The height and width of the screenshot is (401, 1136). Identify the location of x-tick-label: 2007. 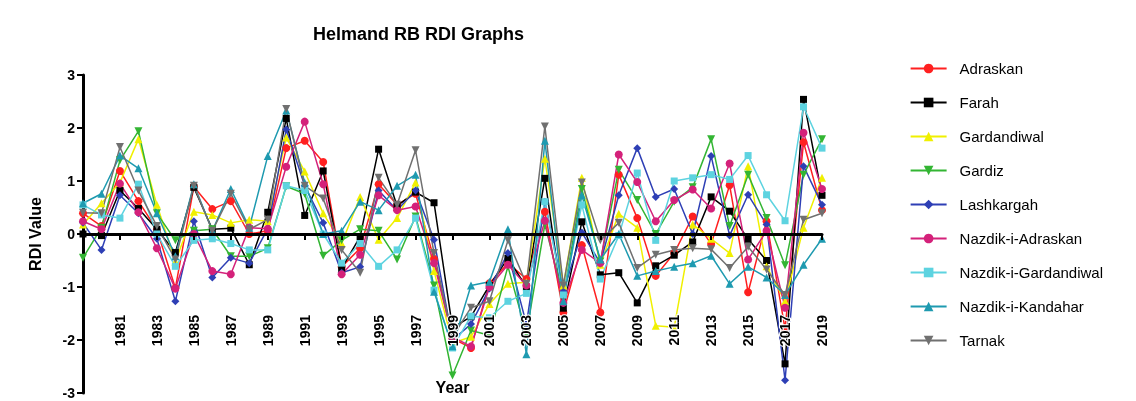
(600, 330).